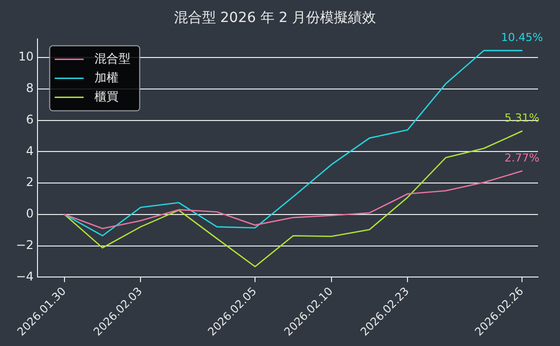 The width and height of the screenshot is (560, 346). What do you see at coordinates (275, 18) in the screenshot?
I see `chart-title: 混合型 2026 年 2 月份模擬績效` at bounding box center [275, 18].